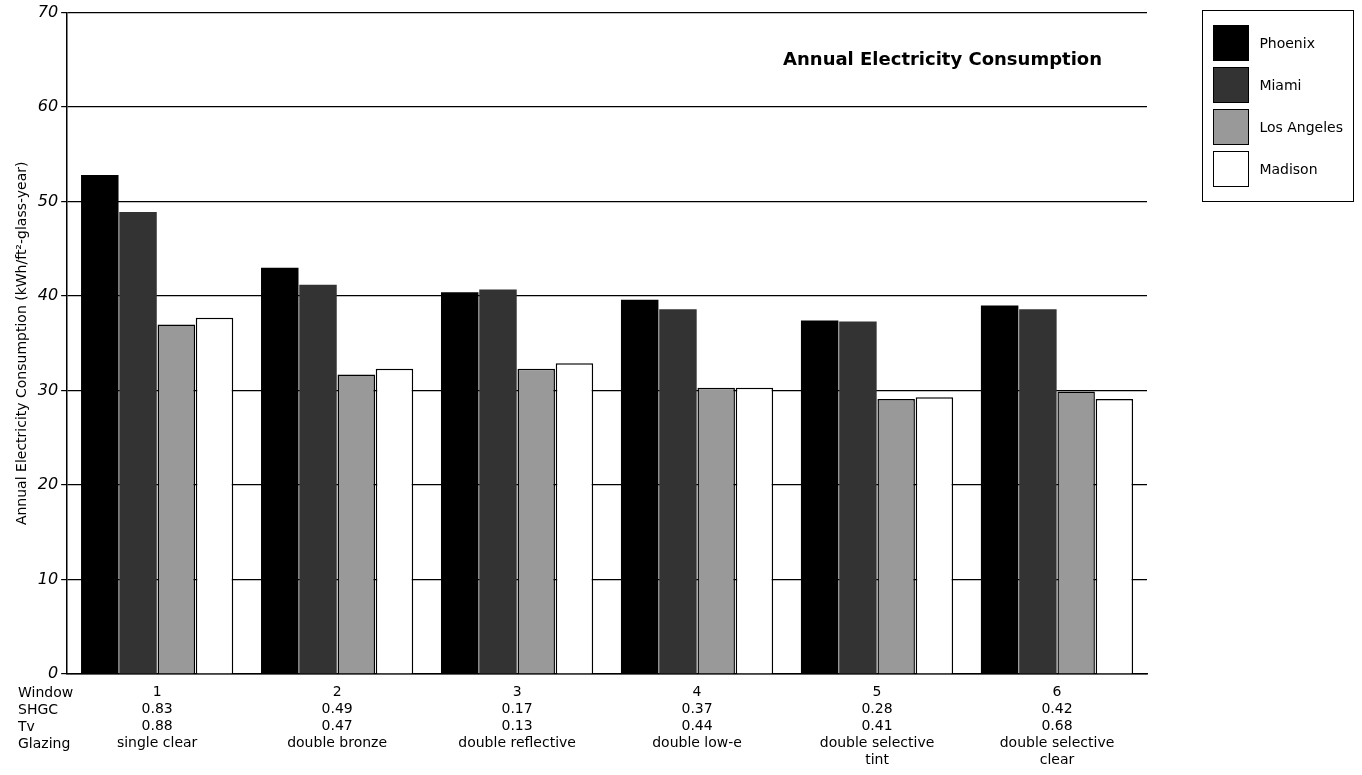 The image size is (1362, 775). I want to click on text: Madison, so click(1288, 169).